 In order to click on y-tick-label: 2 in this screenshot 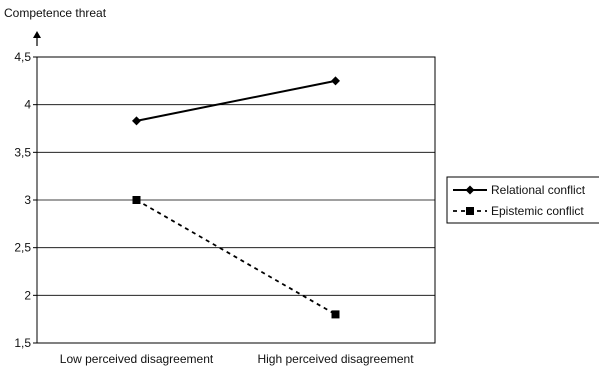, I will do `click(27, 295)`.